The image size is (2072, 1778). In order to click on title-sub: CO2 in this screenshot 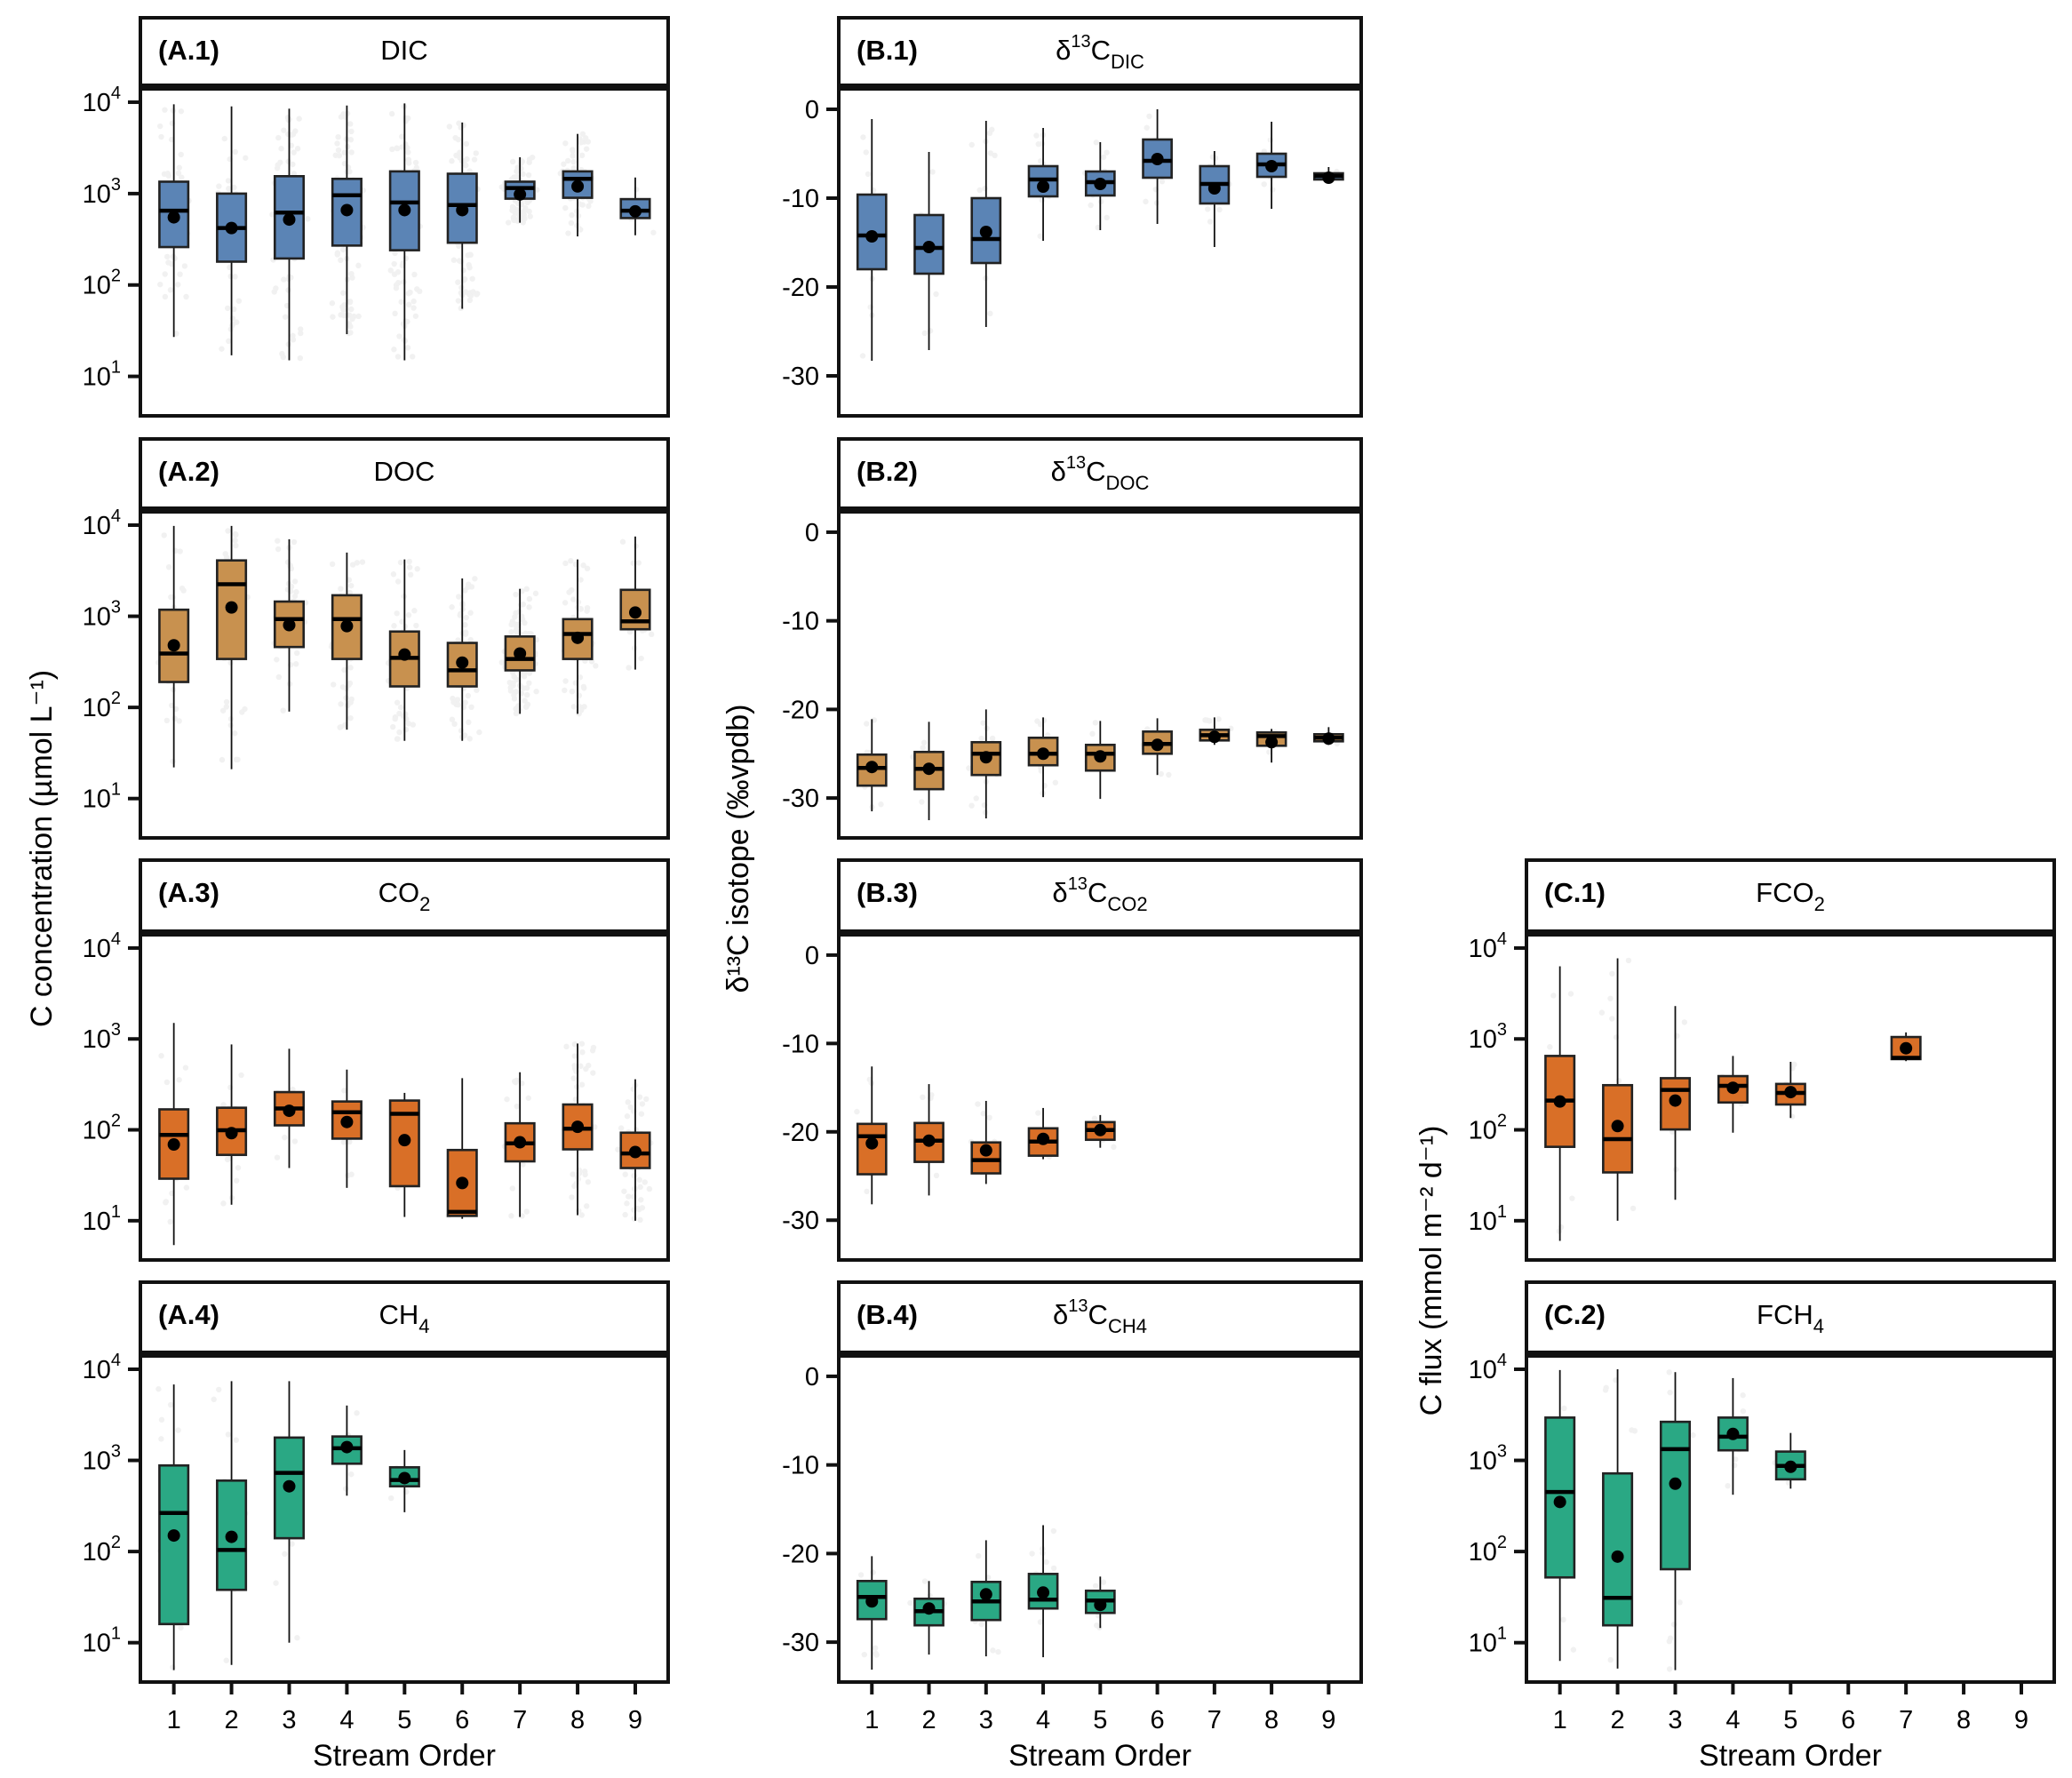, I will do `click(1127, 904)`.